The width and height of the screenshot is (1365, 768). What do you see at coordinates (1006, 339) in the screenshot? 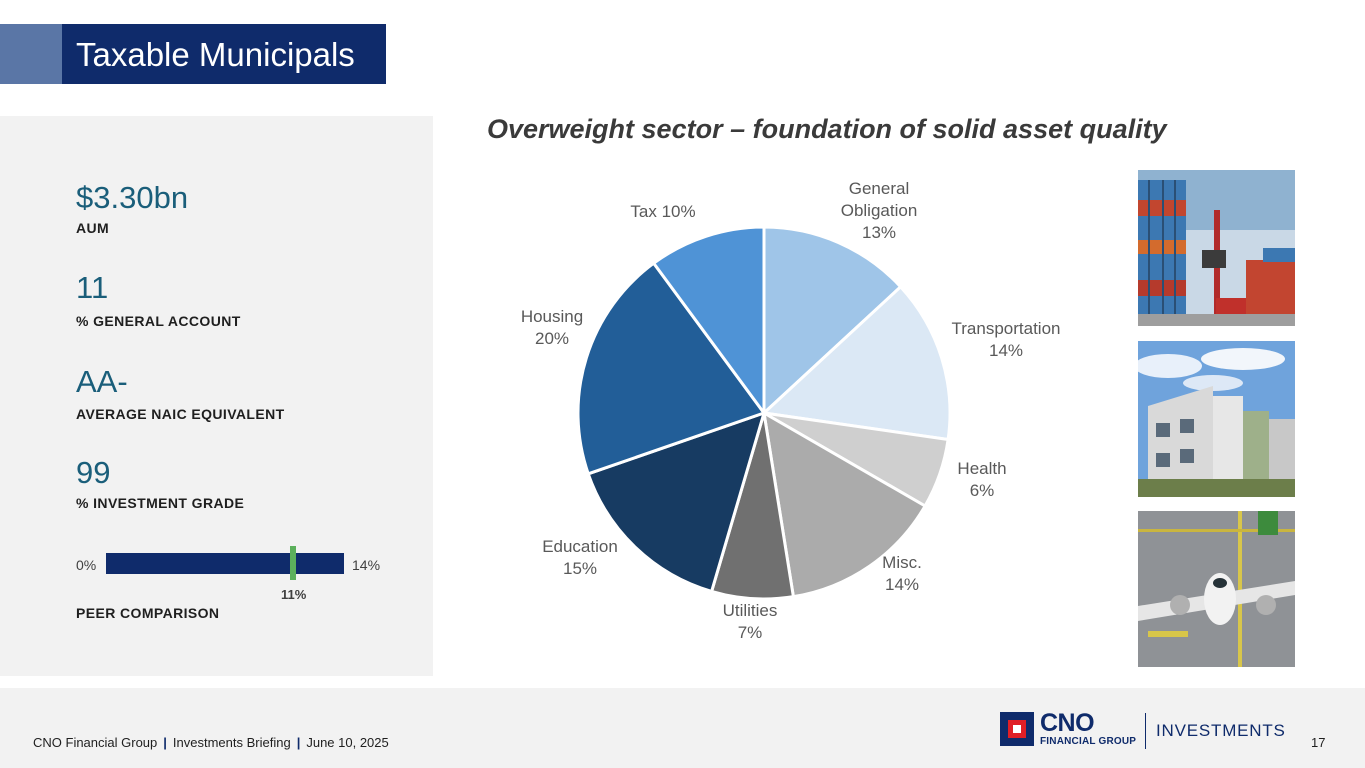
I see `pie-slice-label: Transportation 14%` at bounding box center [1006, 339].